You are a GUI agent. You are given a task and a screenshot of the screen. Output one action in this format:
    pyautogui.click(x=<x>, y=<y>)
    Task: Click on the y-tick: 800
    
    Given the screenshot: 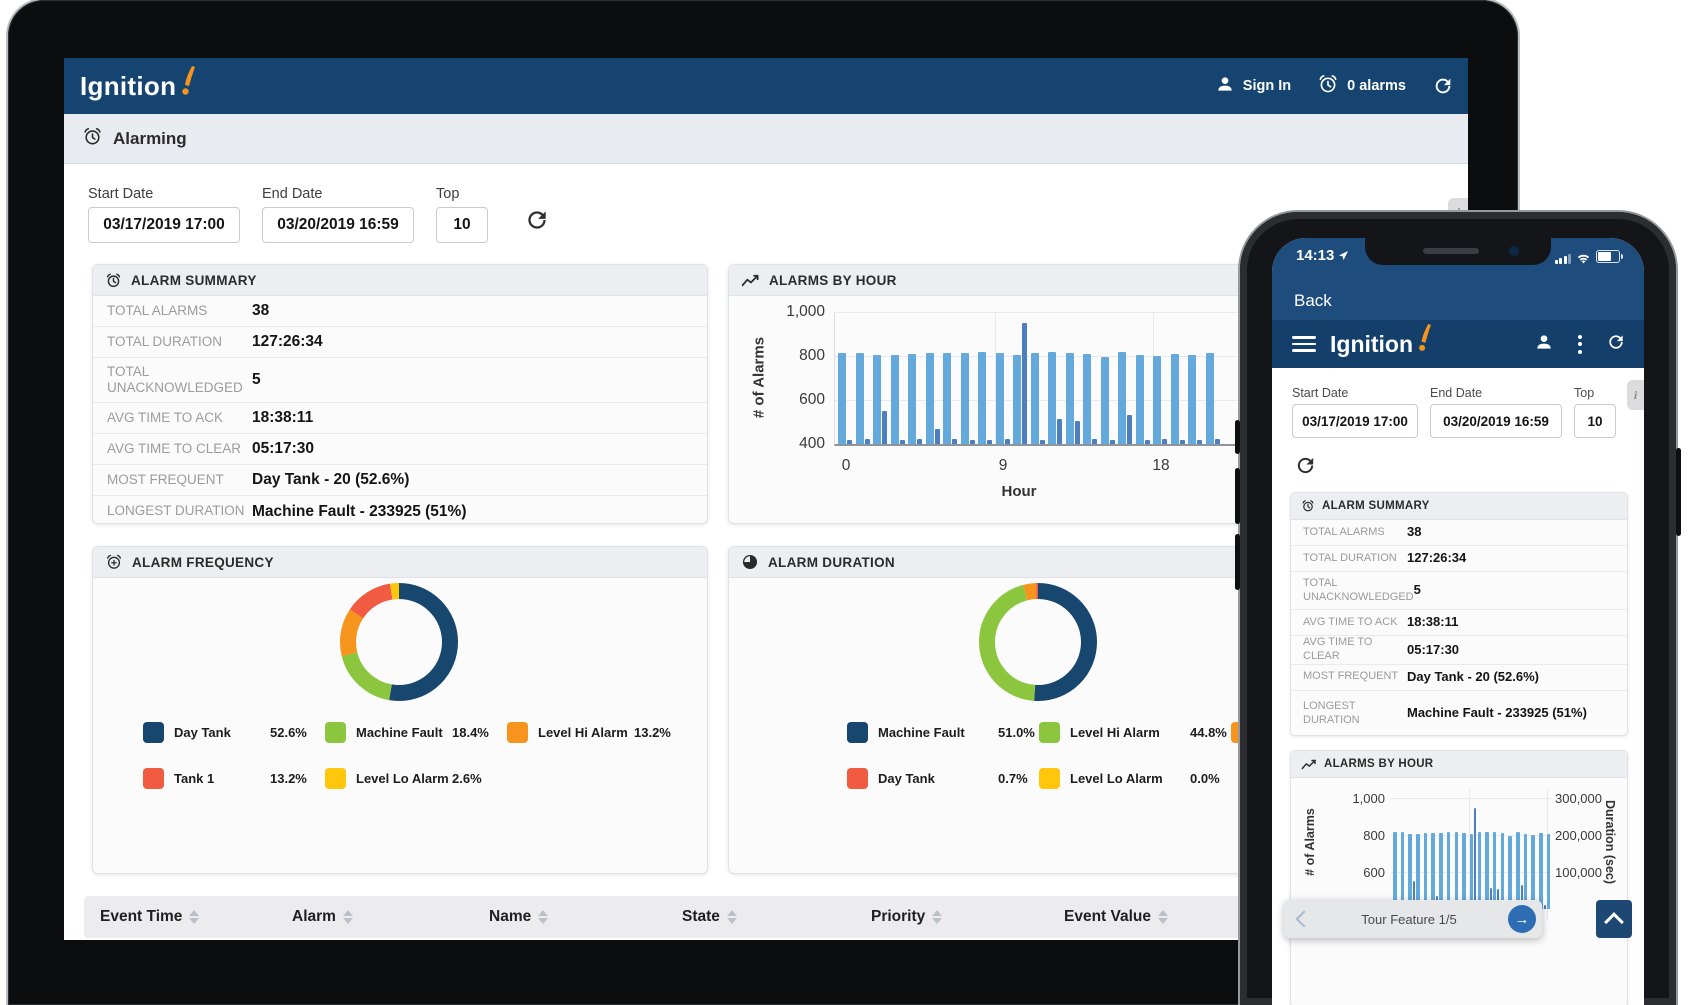 What is the action you would take?
    pyautogui.click(x=812, y=355)
    